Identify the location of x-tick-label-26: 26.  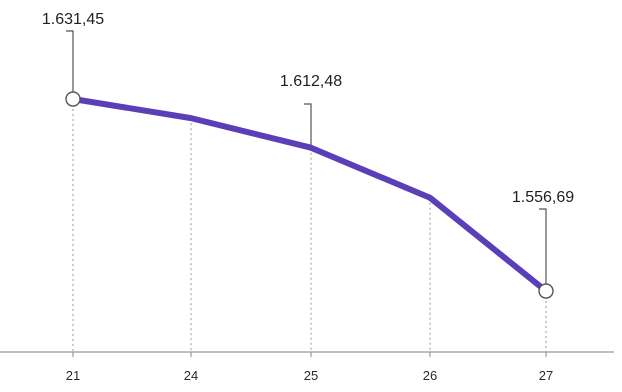
(430, 375).